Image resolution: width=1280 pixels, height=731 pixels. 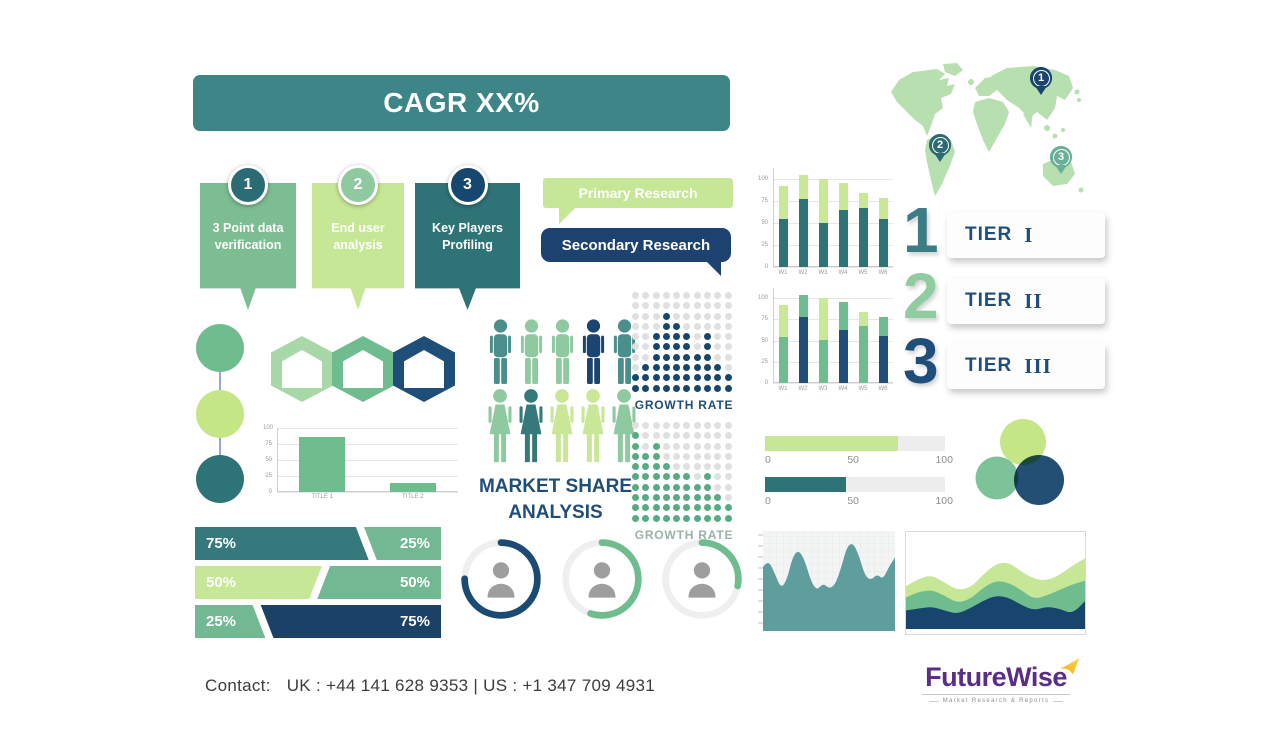 What do you see at coordinates (413, 497) in the screenshot?
I see `x-tick-label: TITLE 2` at bounding box center [413, 497].